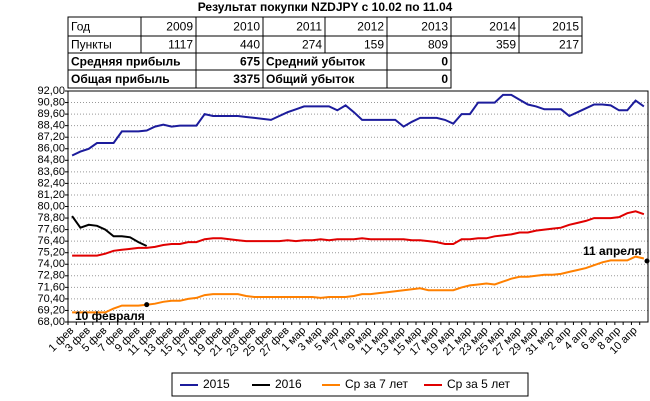  What do you see at coordinates (180, 45) in the screenshot?
I see `table-text: 1117` at bounding box center [180, 45].